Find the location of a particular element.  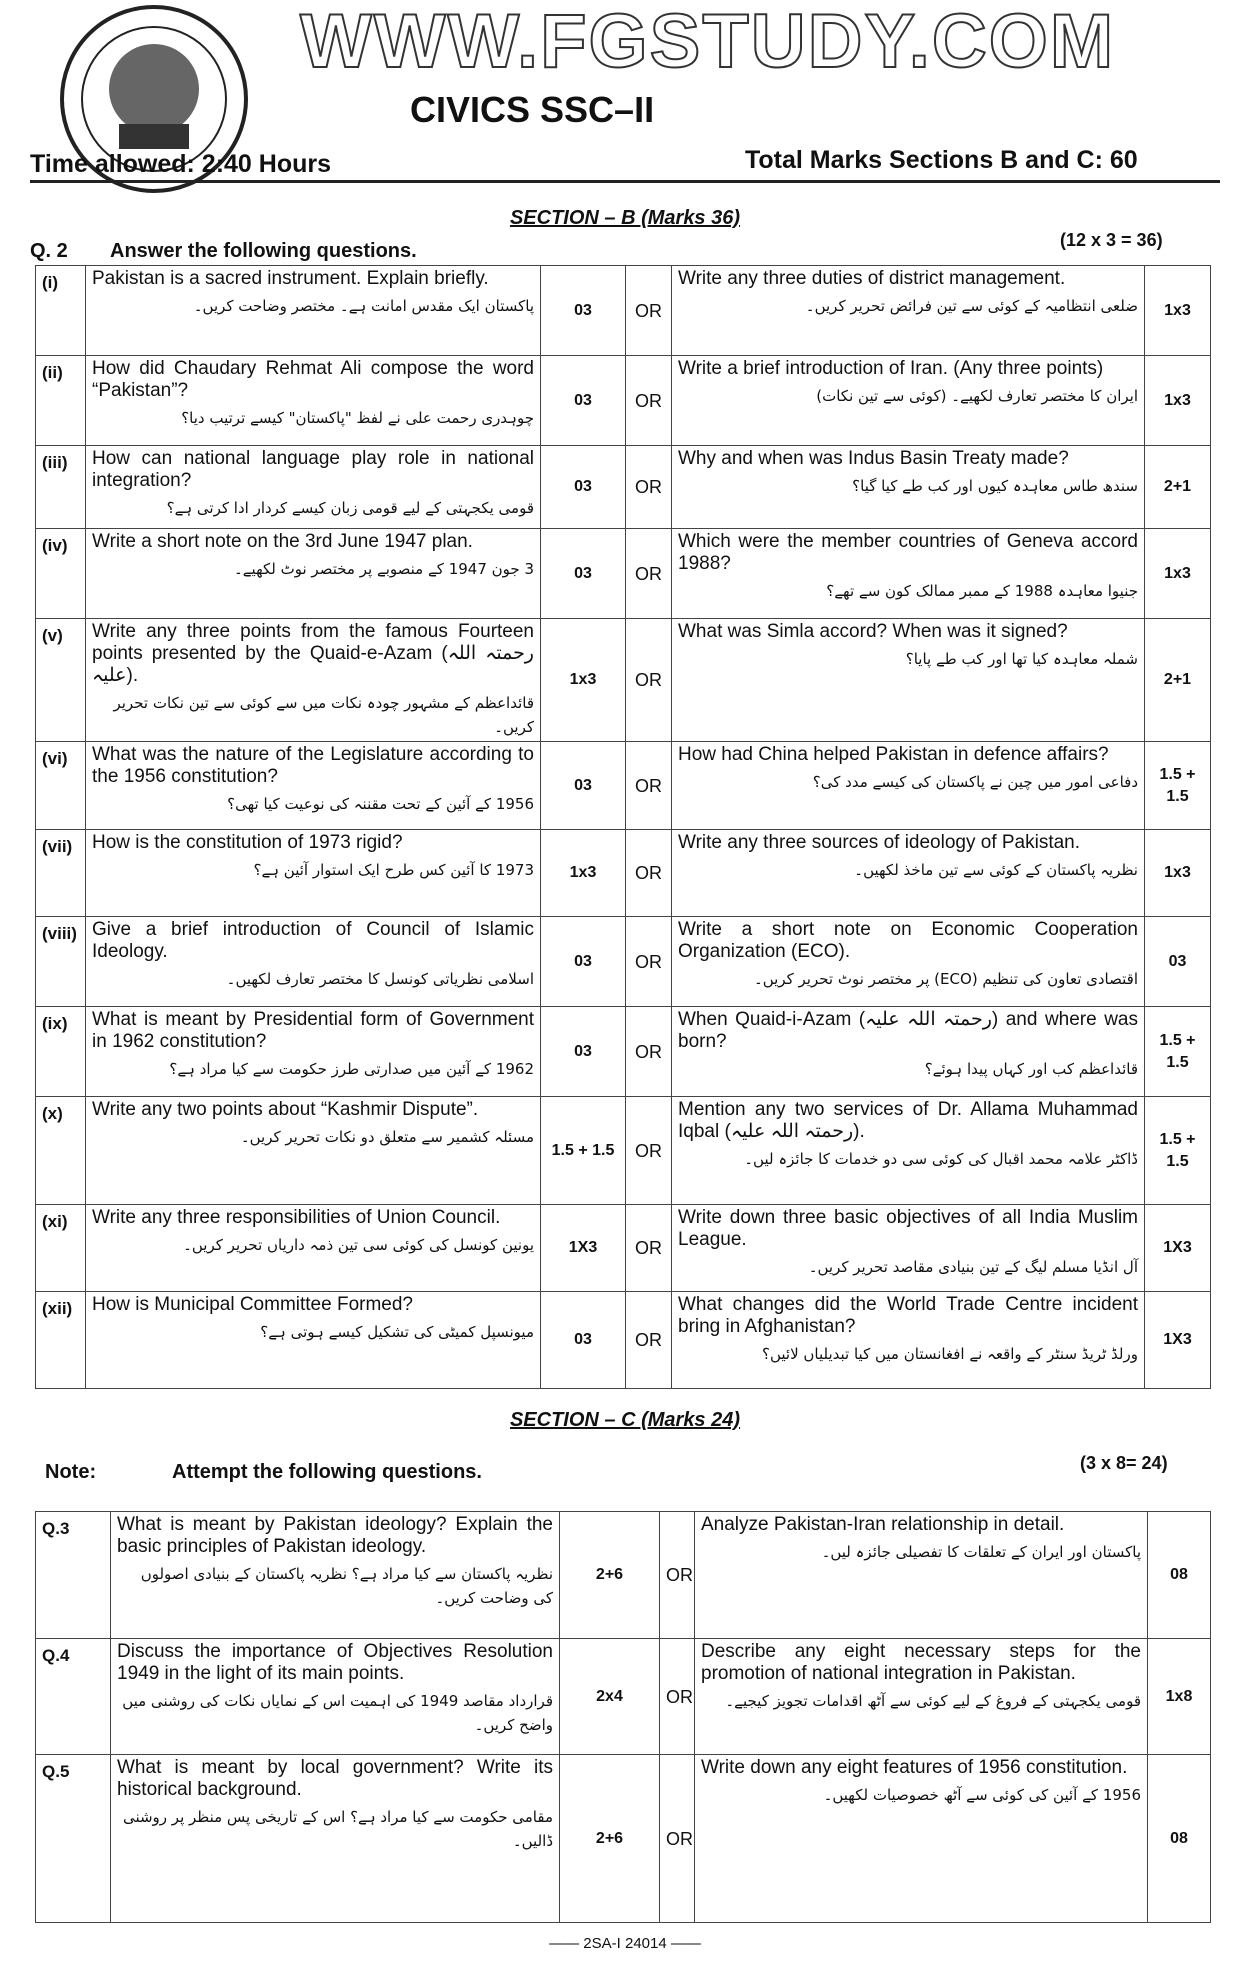

question-number: Q.5 is located at coordinates (73, 1838).